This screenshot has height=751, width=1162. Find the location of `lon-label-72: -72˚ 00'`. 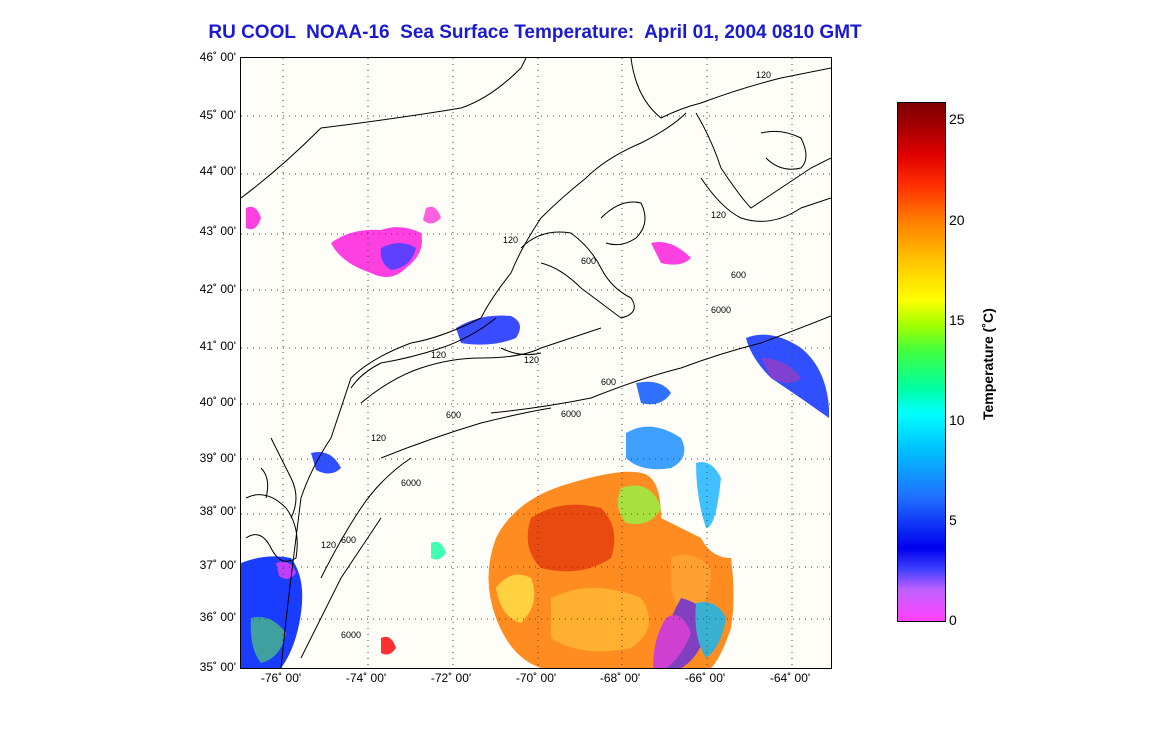

lon-label-72: -72˚ 00' is located at coordinates (451, 678).